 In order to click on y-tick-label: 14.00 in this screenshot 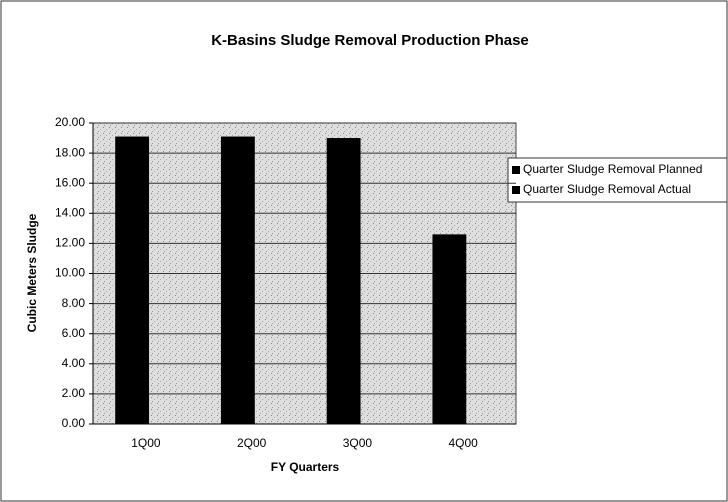, I will do `click(70, 212)`.